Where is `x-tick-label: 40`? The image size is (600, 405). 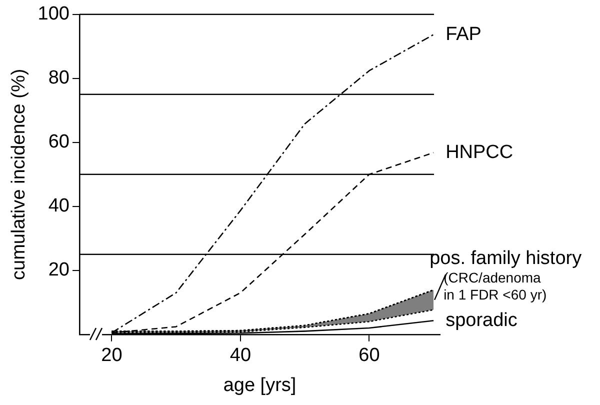 x-tick-label: 40 is located at coordinates (241, 355).